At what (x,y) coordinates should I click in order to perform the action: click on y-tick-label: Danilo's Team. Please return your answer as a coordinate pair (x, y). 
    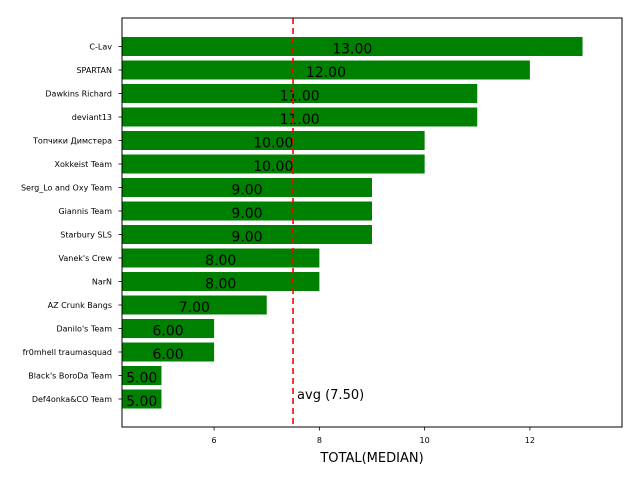
    Looking at the image, I should click on (84, 329).